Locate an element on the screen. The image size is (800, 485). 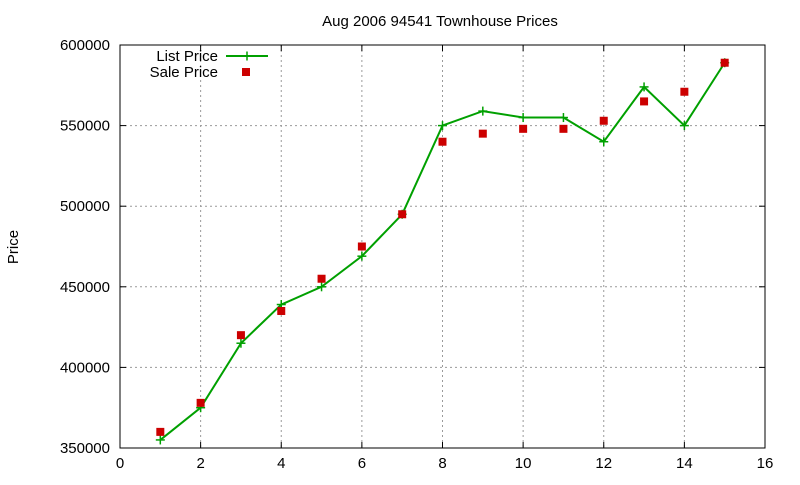
x-tick-label: 6 is located at coordinates (362, 463).